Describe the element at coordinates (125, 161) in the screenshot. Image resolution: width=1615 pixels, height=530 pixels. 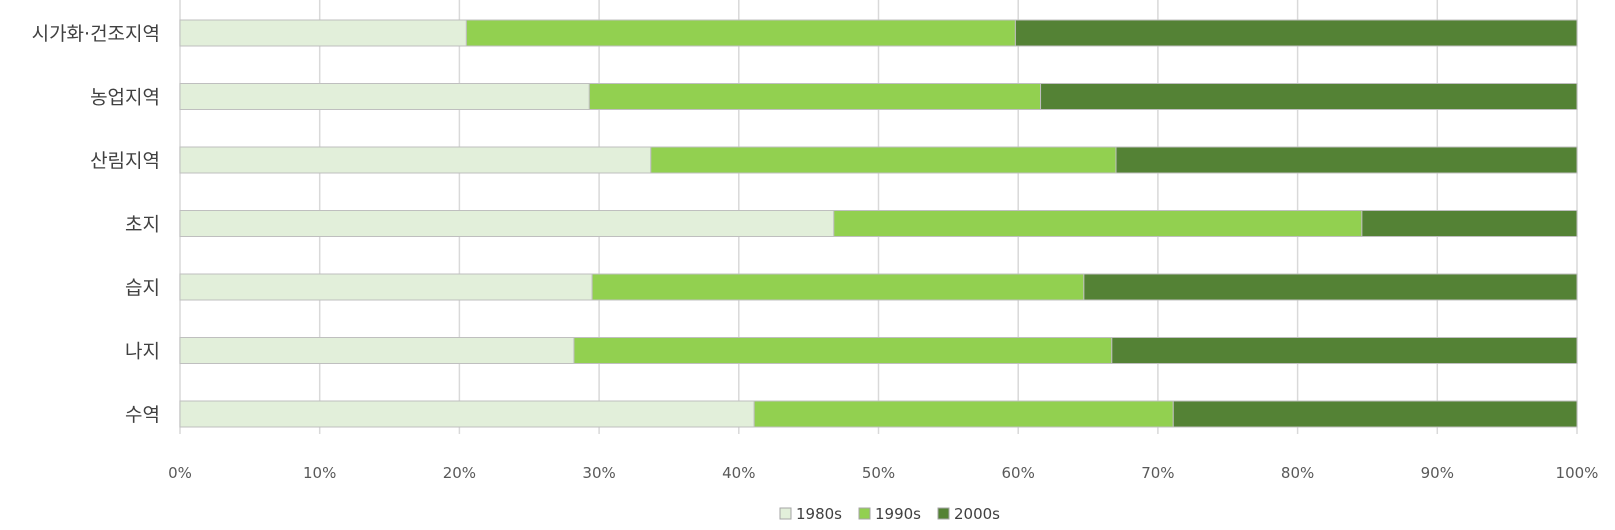
I see `category-label: 산림지역` at that location.